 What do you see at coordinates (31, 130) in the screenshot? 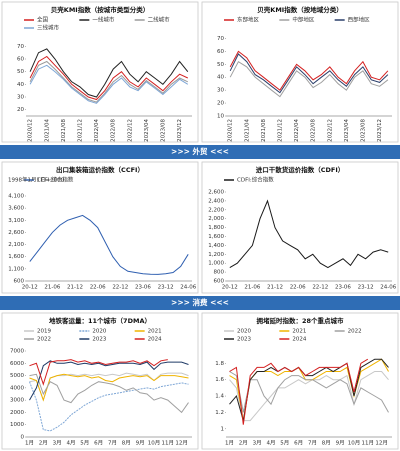
I see `x-tick-label: 2020/12` at bounding box center [31, 130].